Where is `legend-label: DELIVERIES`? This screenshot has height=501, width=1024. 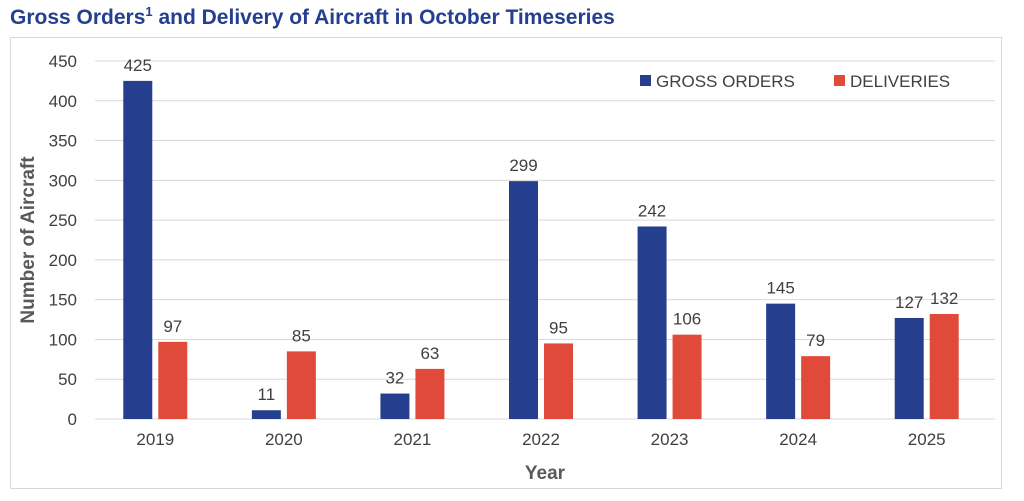
legend-label: DELIVERIES is located at coordinates (900, 81).